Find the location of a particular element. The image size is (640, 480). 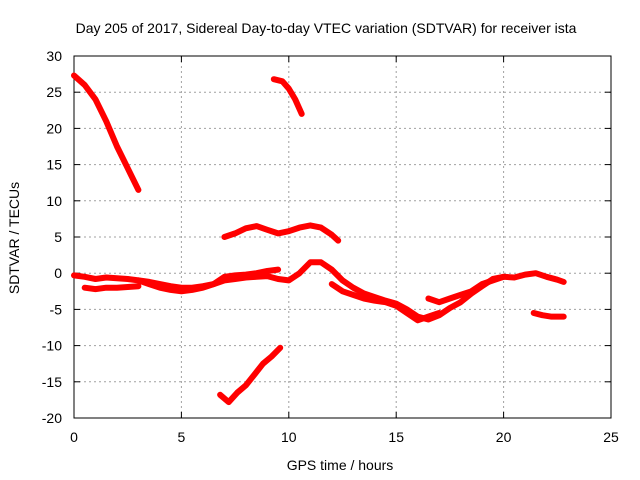

y-tick-label: 25 is located at coordinates (54, 92).